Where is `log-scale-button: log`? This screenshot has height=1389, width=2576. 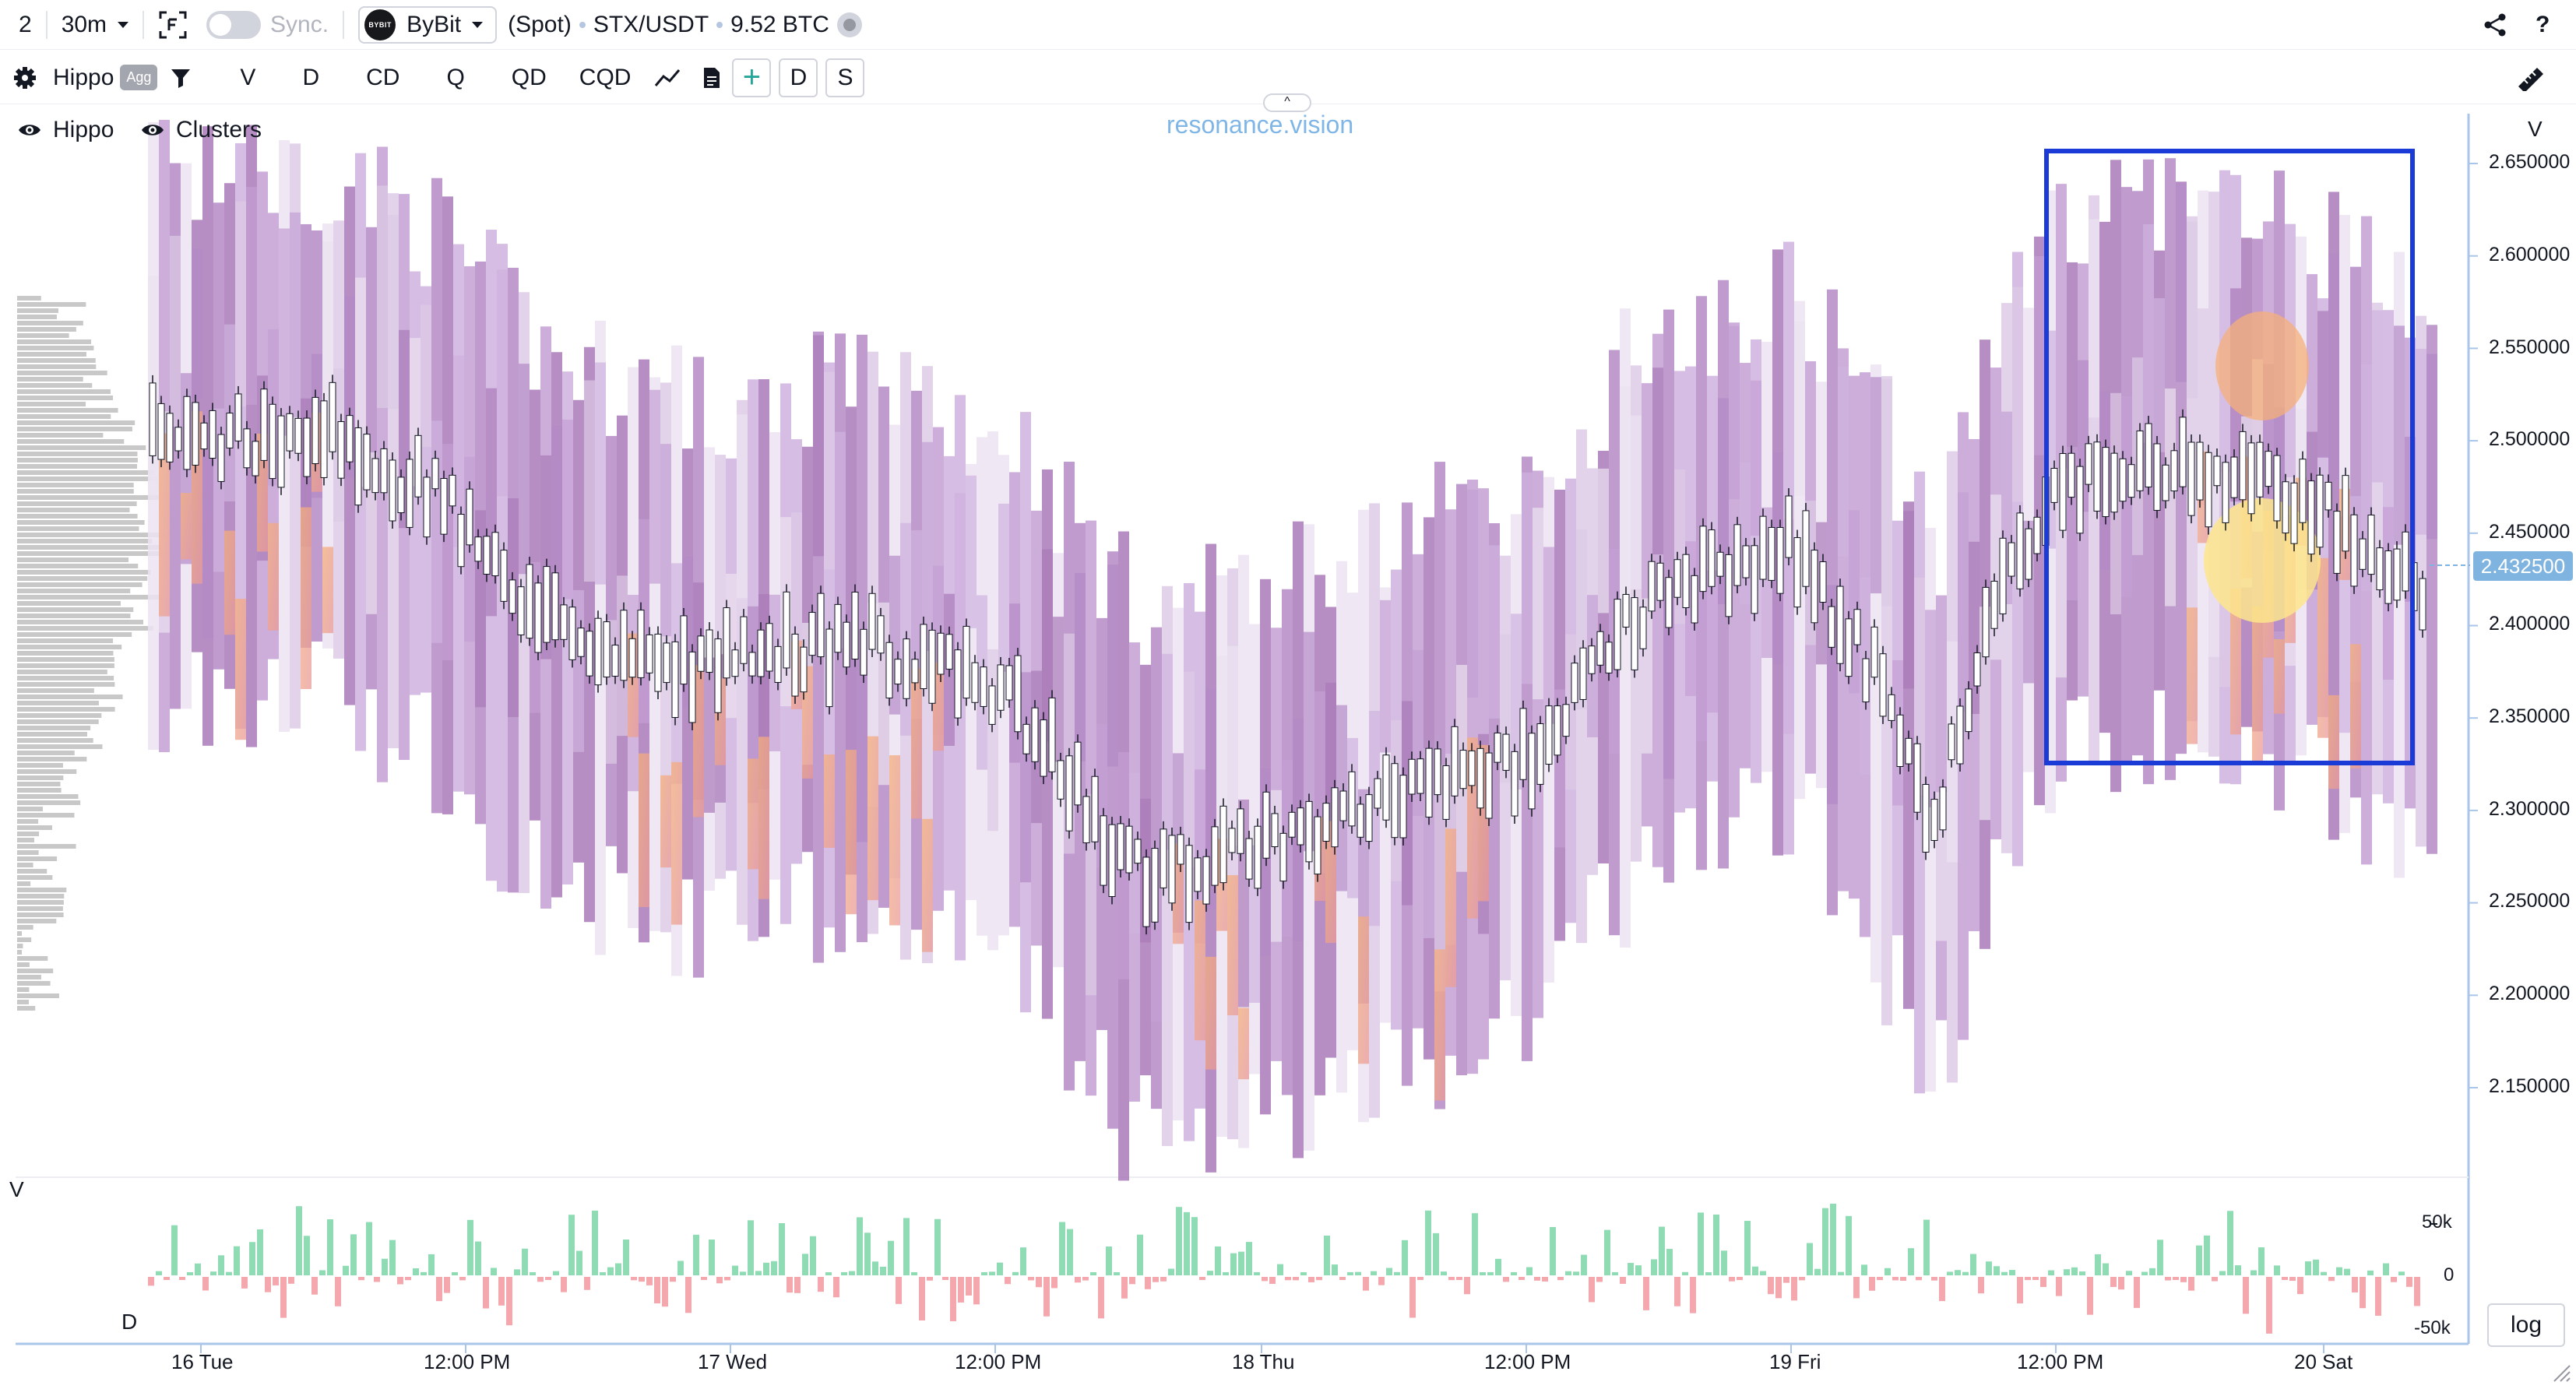 log-scale-button: log is located at coordinates (2526, 1325).